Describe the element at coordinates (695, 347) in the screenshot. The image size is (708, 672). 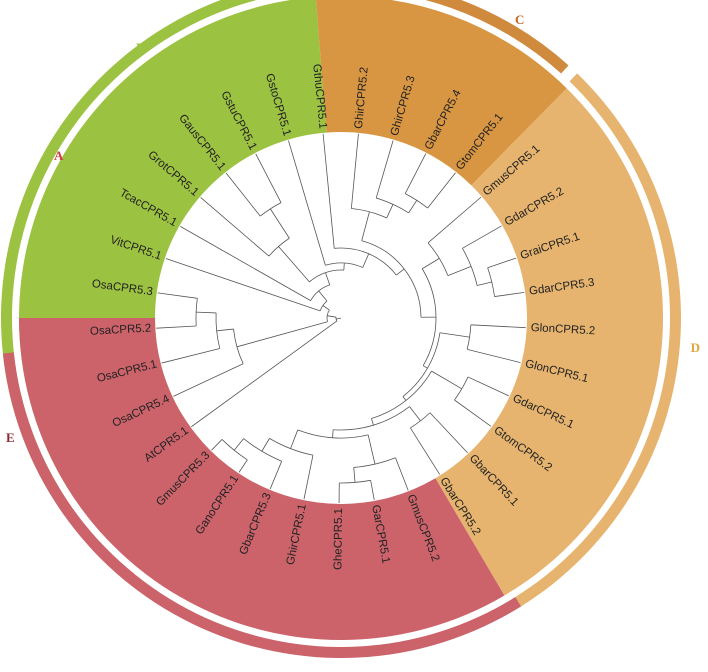
I see `clade-label-d: D` at that location.